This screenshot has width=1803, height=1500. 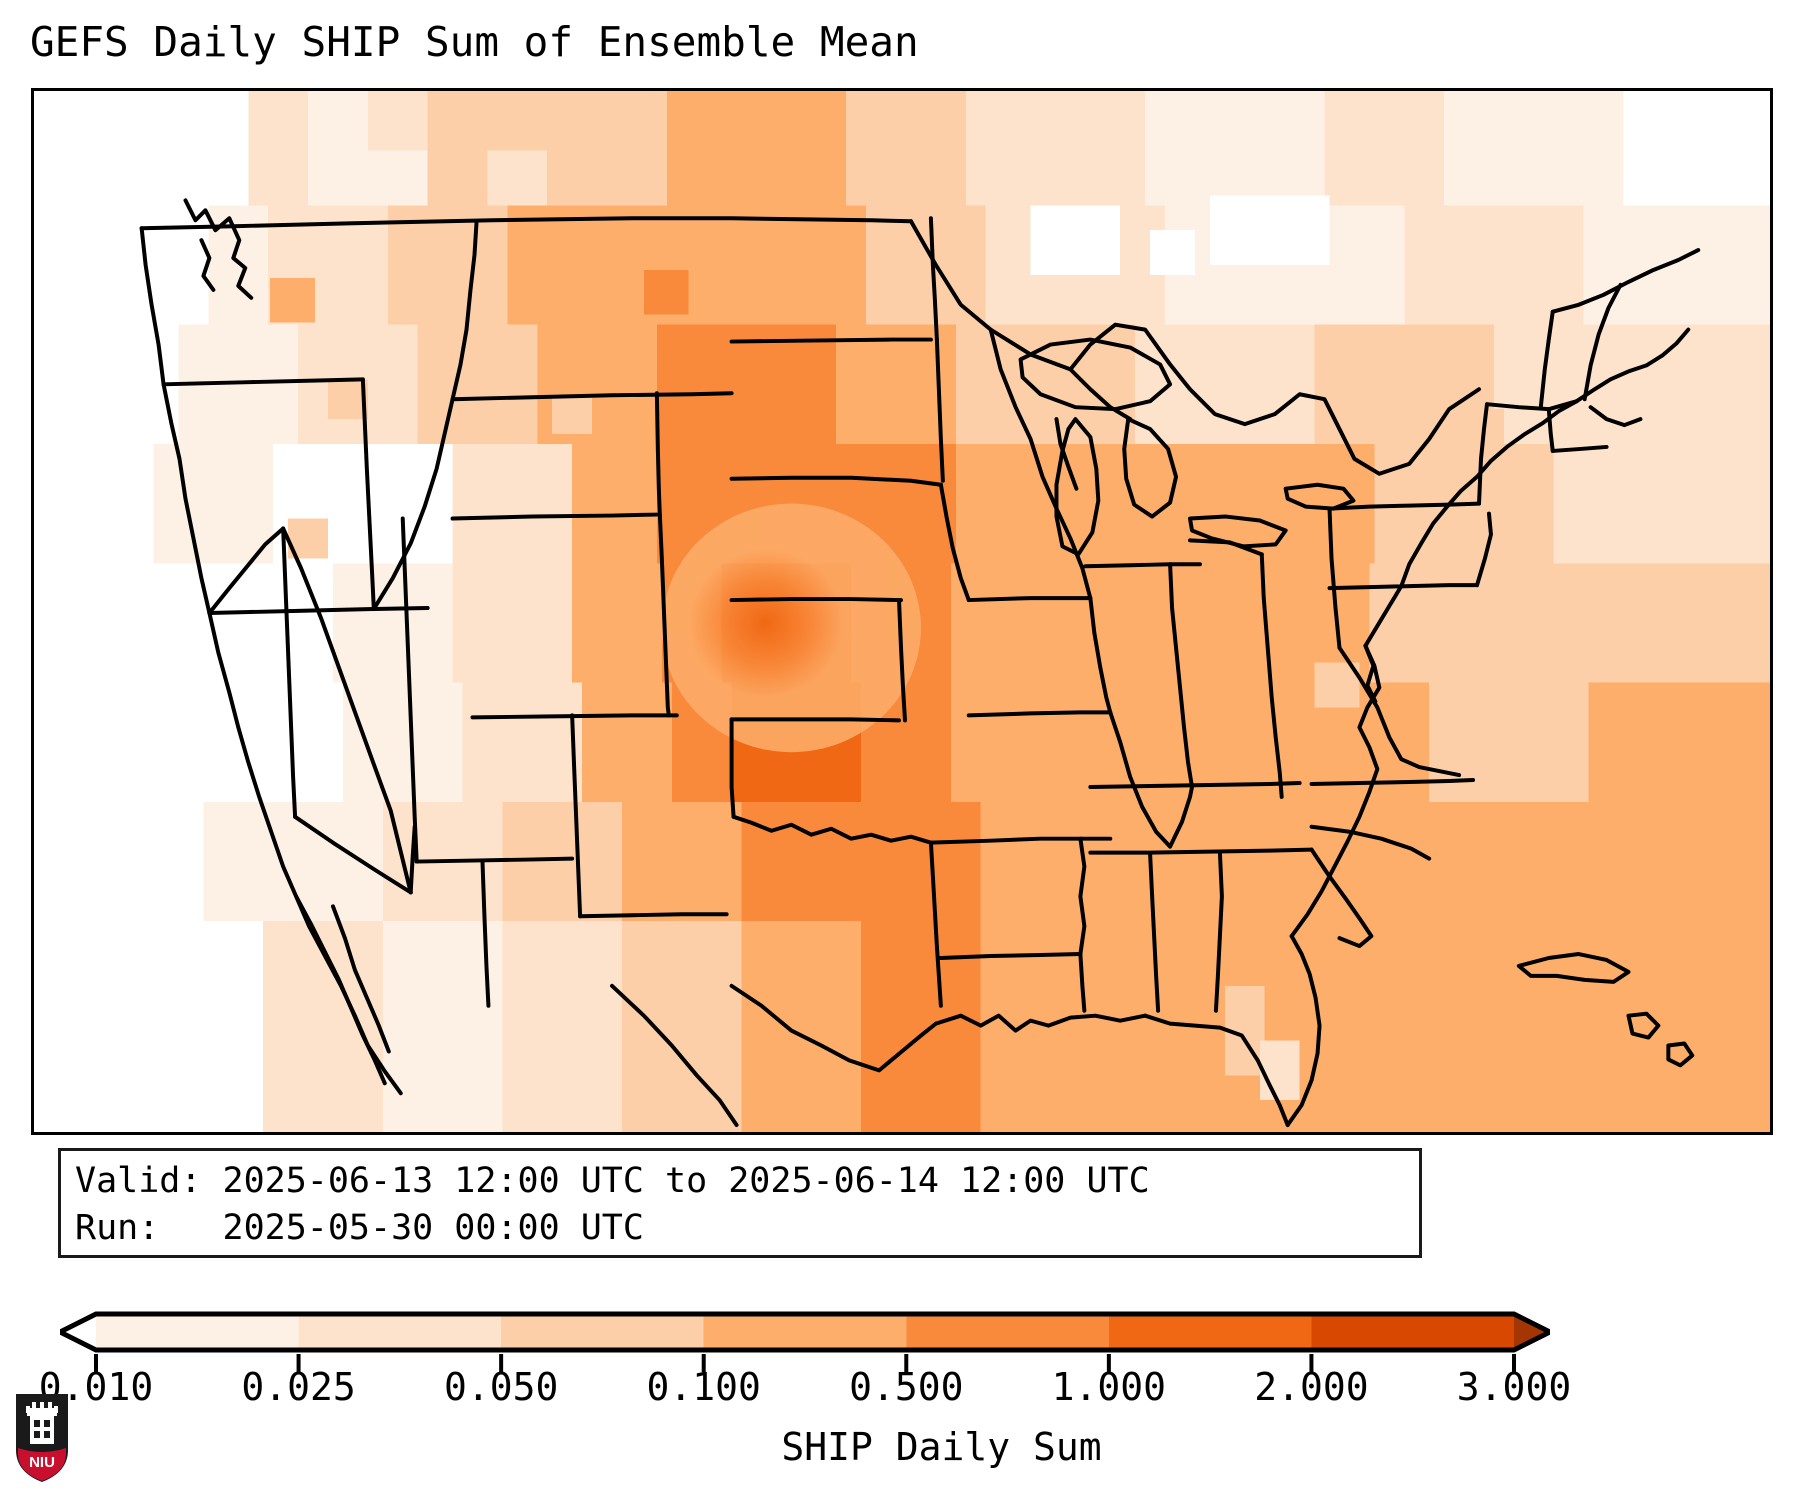 I want to click on run-time-line: Run: 2025-05-30 00:00 UTC, so click(x=359, y=1228).